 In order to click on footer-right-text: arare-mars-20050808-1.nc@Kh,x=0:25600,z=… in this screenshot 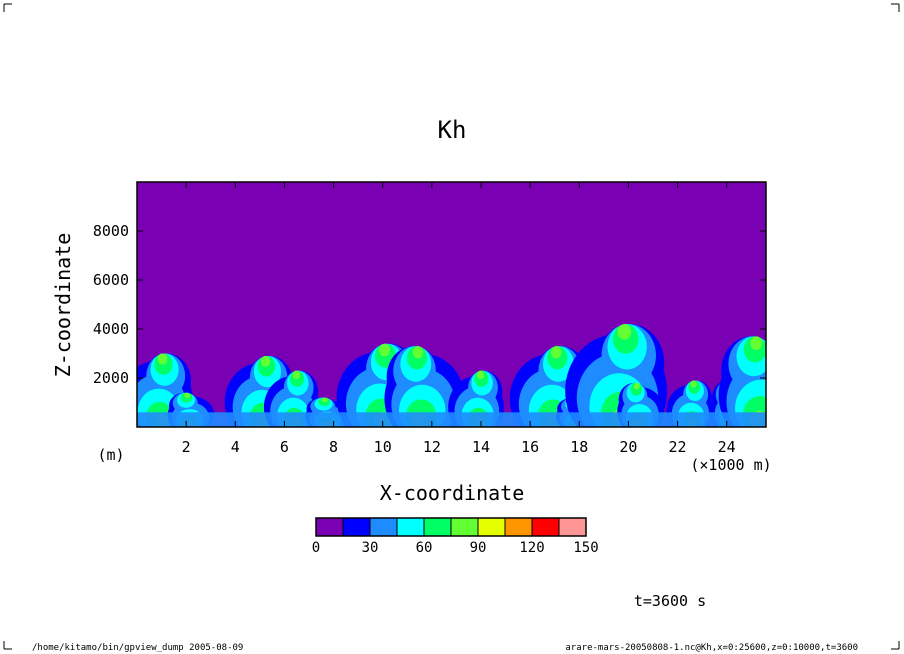, I will do `click(711, 648)`.